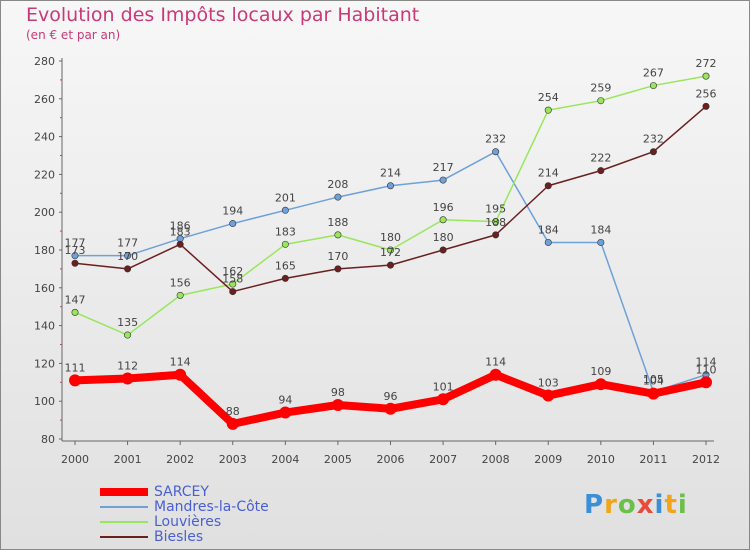  Describe the element at coordinates (44, 99) in the screenshot. I see `y-tick-label: 260` at that location.